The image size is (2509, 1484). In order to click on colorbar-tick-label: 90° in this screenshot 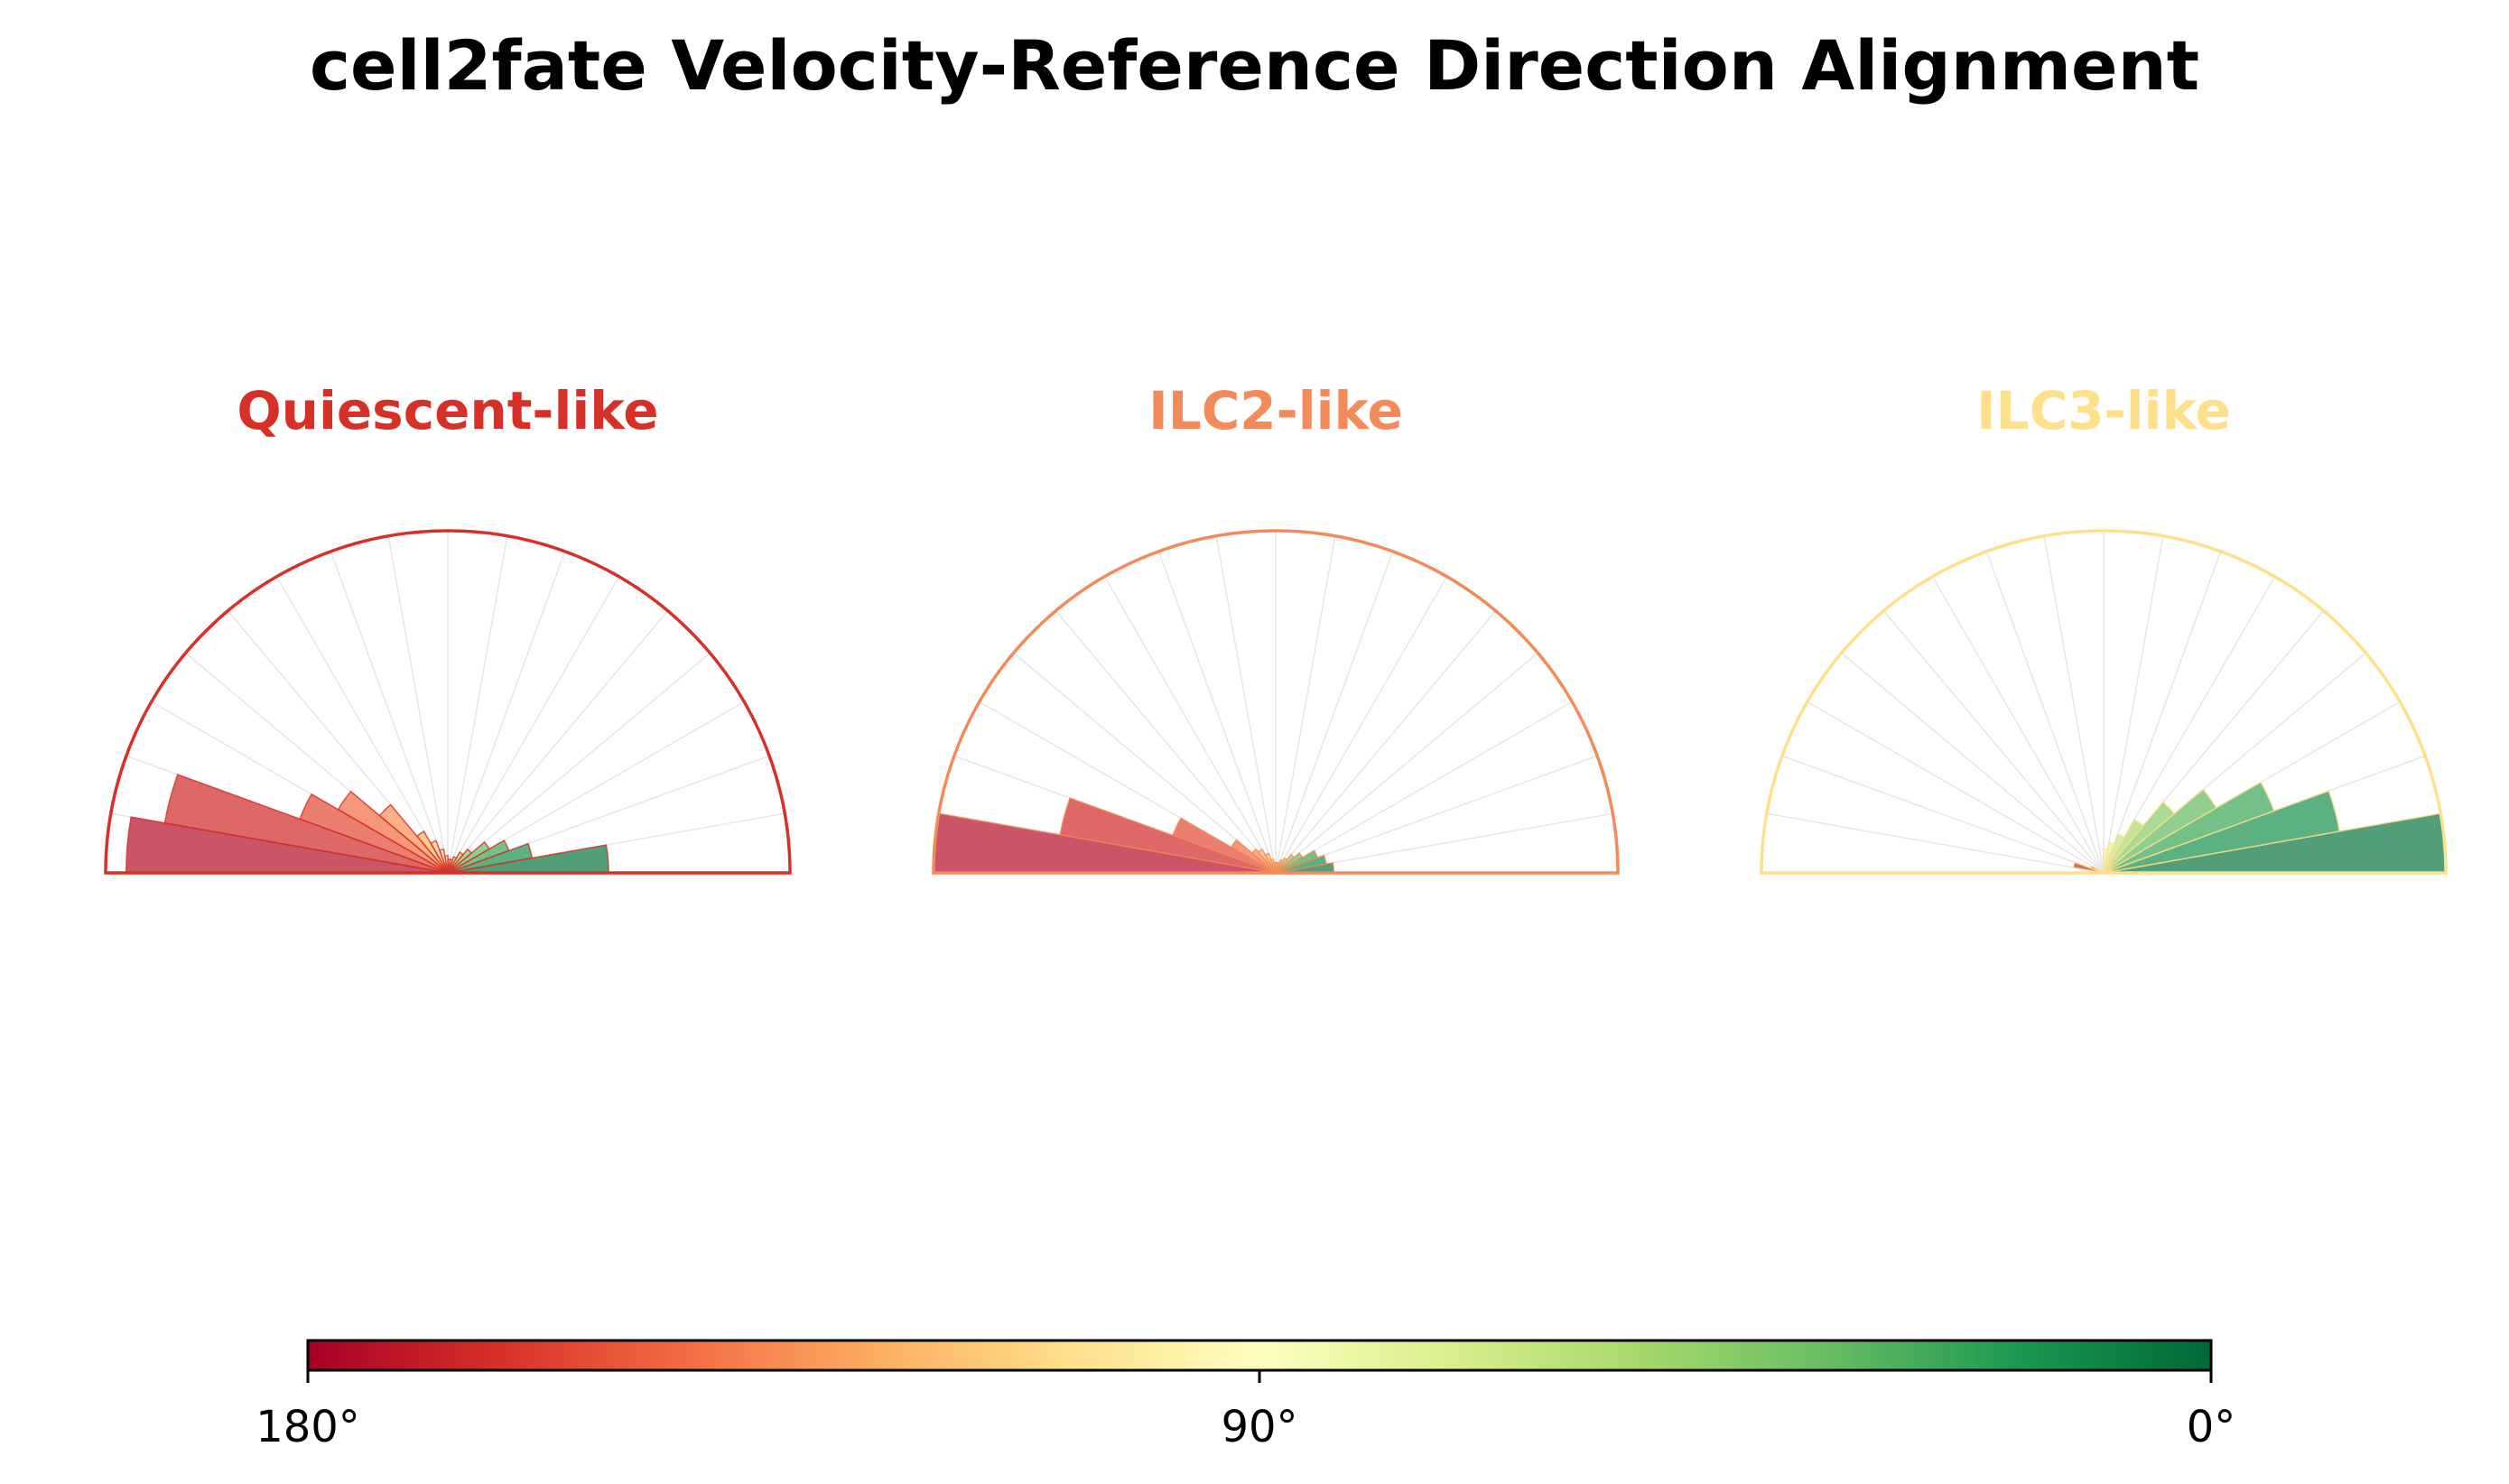, I will do `click(1259, 1427)`.